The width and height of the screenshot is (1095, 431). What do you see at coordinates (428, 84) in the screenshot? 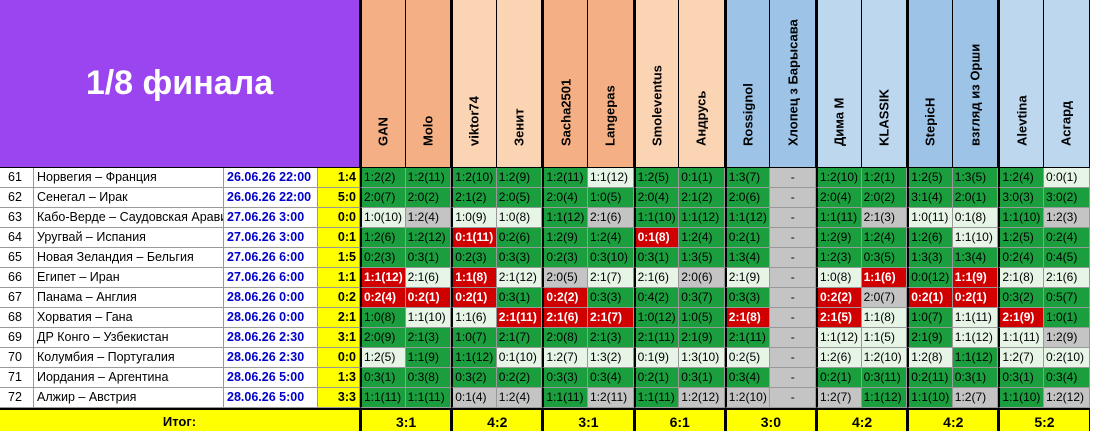
I see `participant-header: Molo` at bounding box center [428, 84].